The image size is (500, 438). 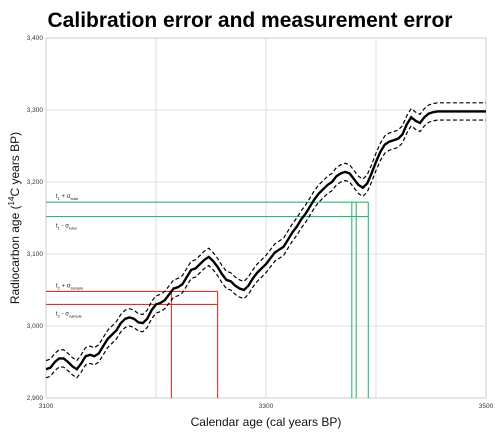 I want to click on x-tick-labels: 3100 3300 3500, so click(x=266, y=406).